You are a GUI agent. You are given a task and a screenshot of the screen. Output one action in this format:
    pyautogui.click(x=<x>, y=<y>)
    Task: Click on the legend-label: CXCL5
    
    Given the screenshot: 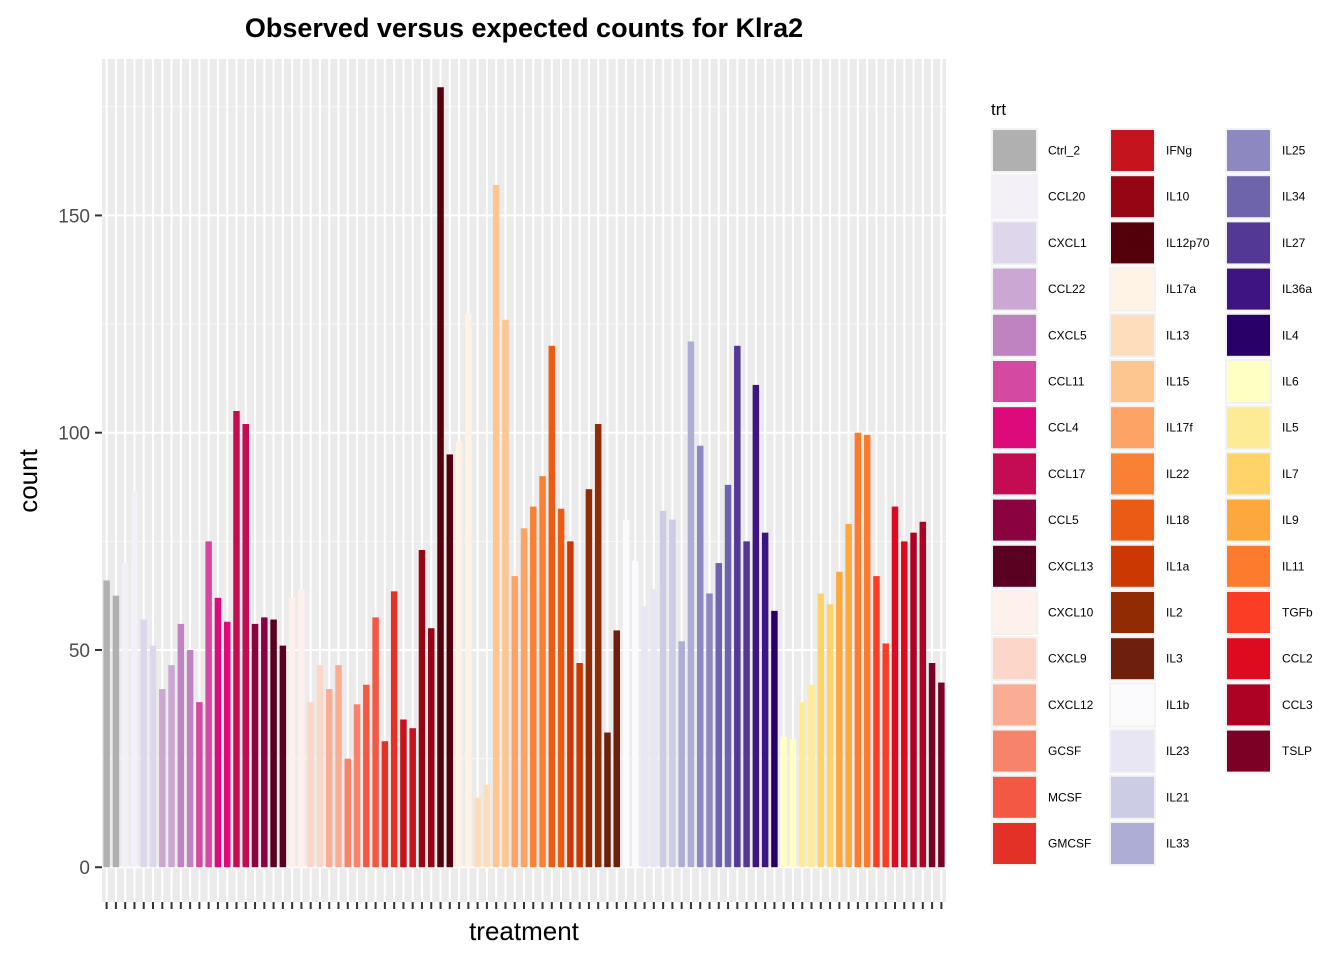 What is the action you would take?
    pyautogui.click(x=1067, y=335)
    